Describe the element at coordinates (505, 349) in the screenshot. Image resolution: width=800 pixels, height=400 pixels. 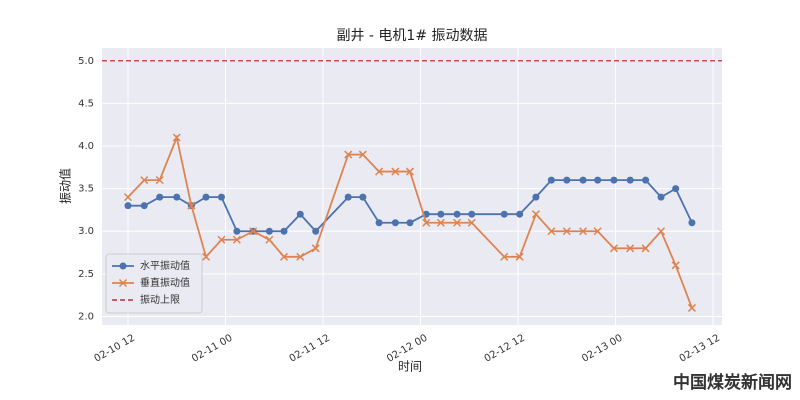
I see `x-tick-label: 02-12 12` at that location.